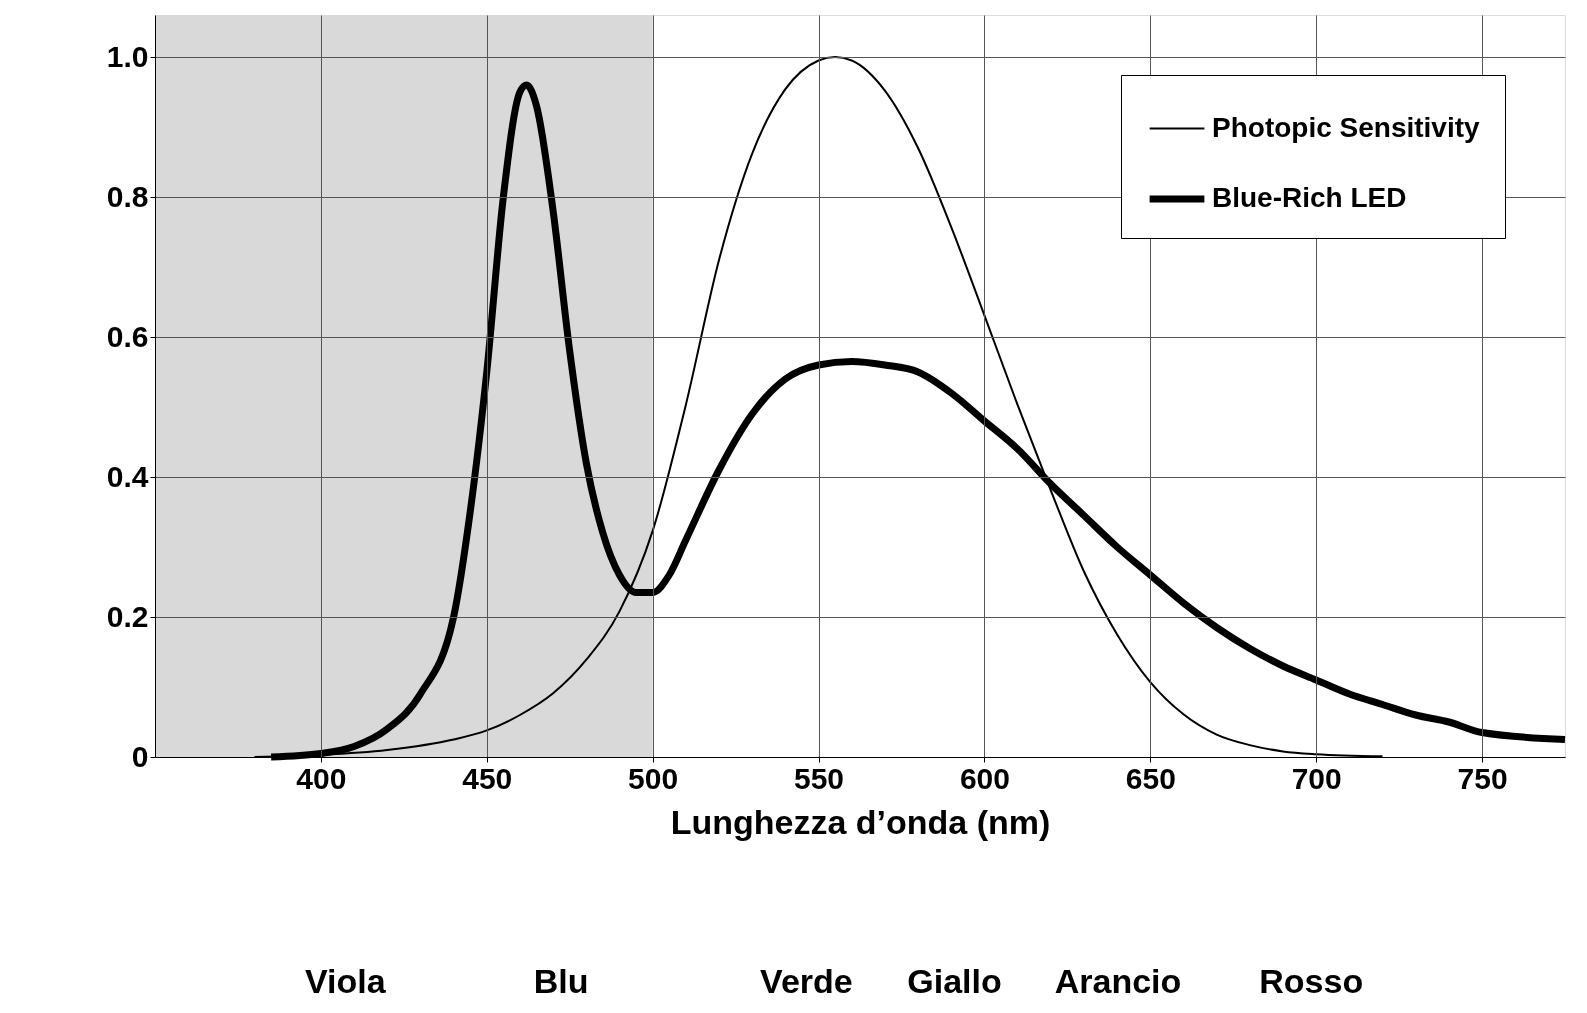  What do you see at coordinates (1150, 778) in the screenshot?
I see `x-tick-label: 650` at bounding box center [1150, 778].